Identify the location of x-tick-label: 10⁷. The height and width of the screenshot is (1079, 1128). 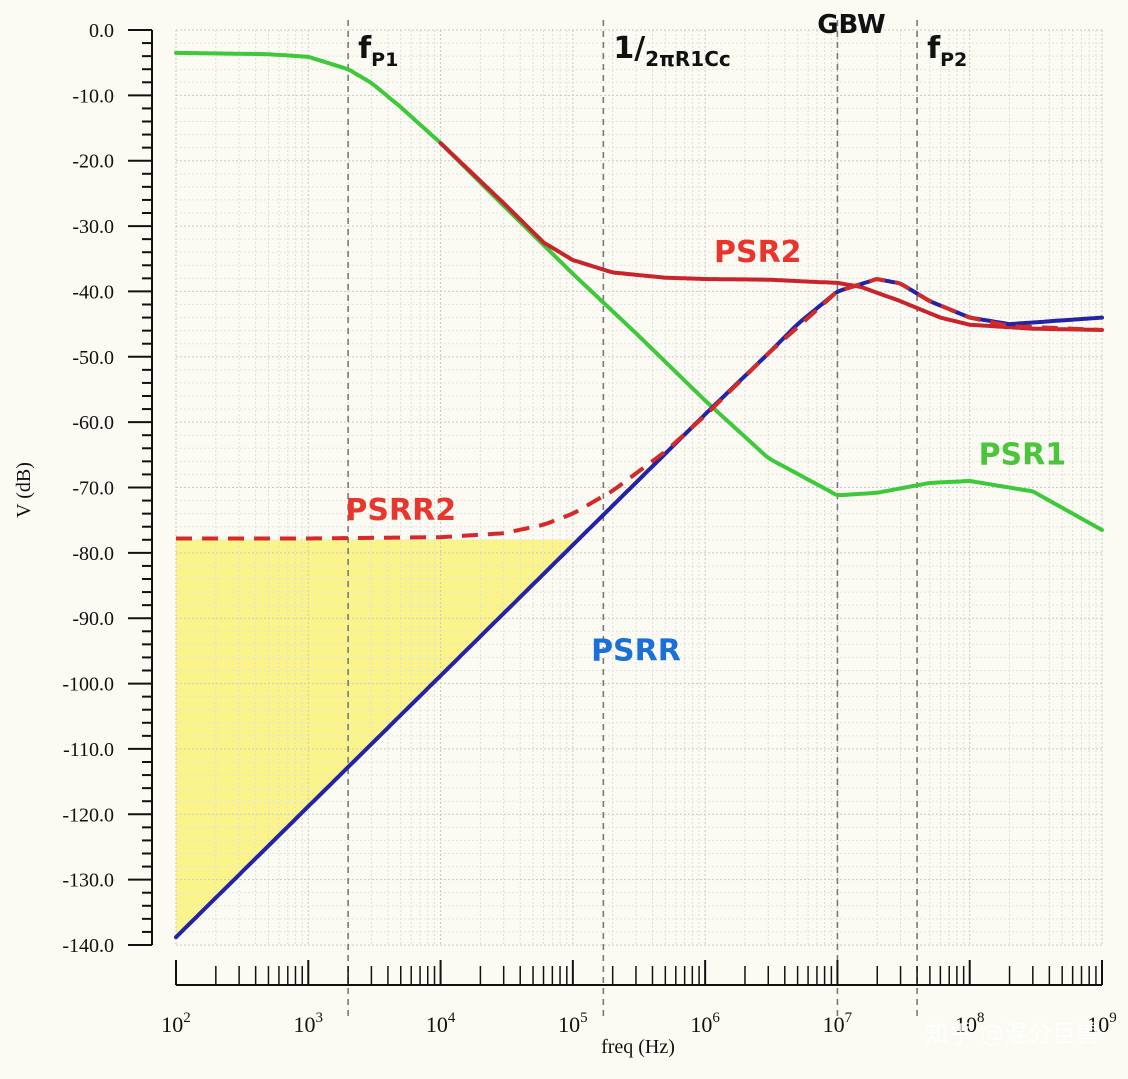
(838, 1023).